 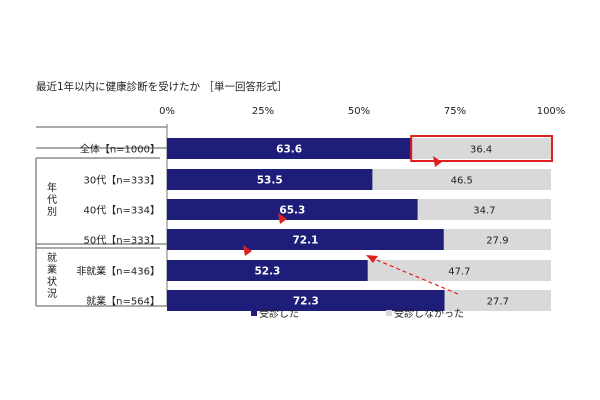 What do you see at coordinates (455, 111) in the screenshot?
I see `x-tick-label: 75%` at bounding box center [455, 111].